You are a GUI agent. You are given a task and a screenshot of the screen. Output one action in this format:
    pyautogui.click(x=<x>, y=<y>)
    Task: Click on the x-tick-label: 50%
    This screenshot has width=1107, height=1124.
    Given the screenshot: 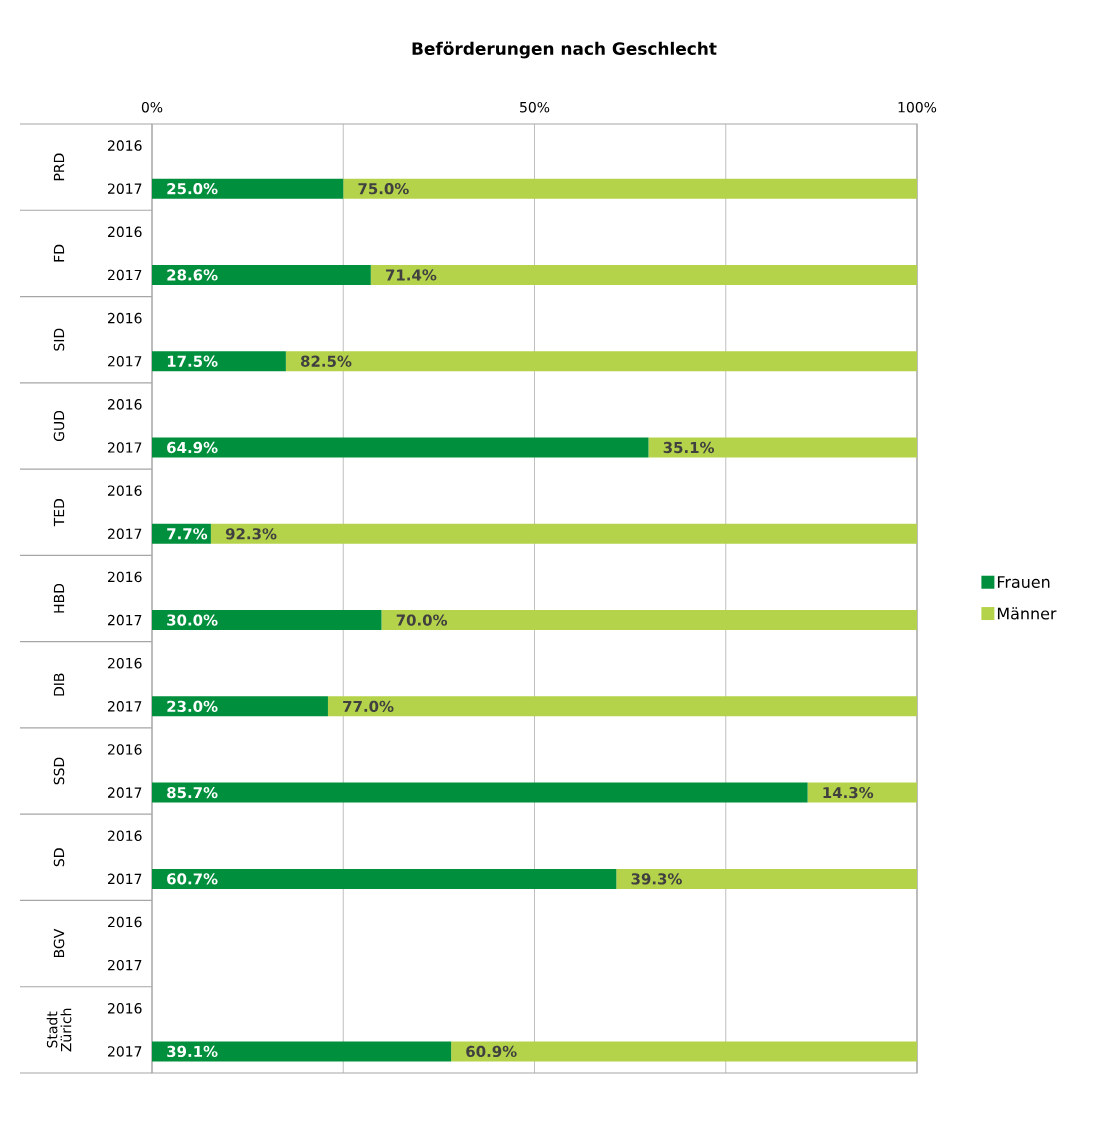 What is the action you would take?
    pyautogui.click(x=535, y=107)
    